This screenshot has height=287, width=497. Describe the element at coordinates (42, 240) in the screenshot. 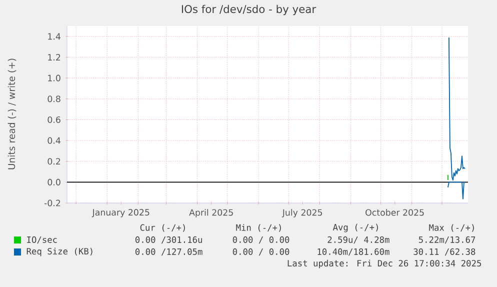

I see `legend-label: IO/sec` at that location.